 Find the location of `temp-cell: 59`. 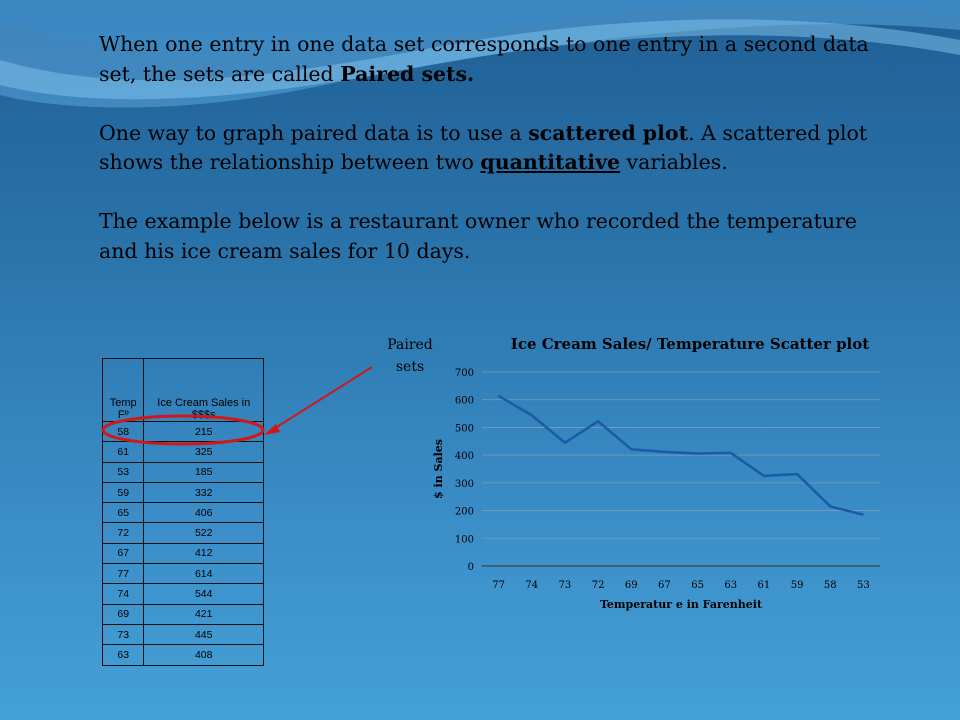

temp-cell: 59 is located at coordinates (123, 492).